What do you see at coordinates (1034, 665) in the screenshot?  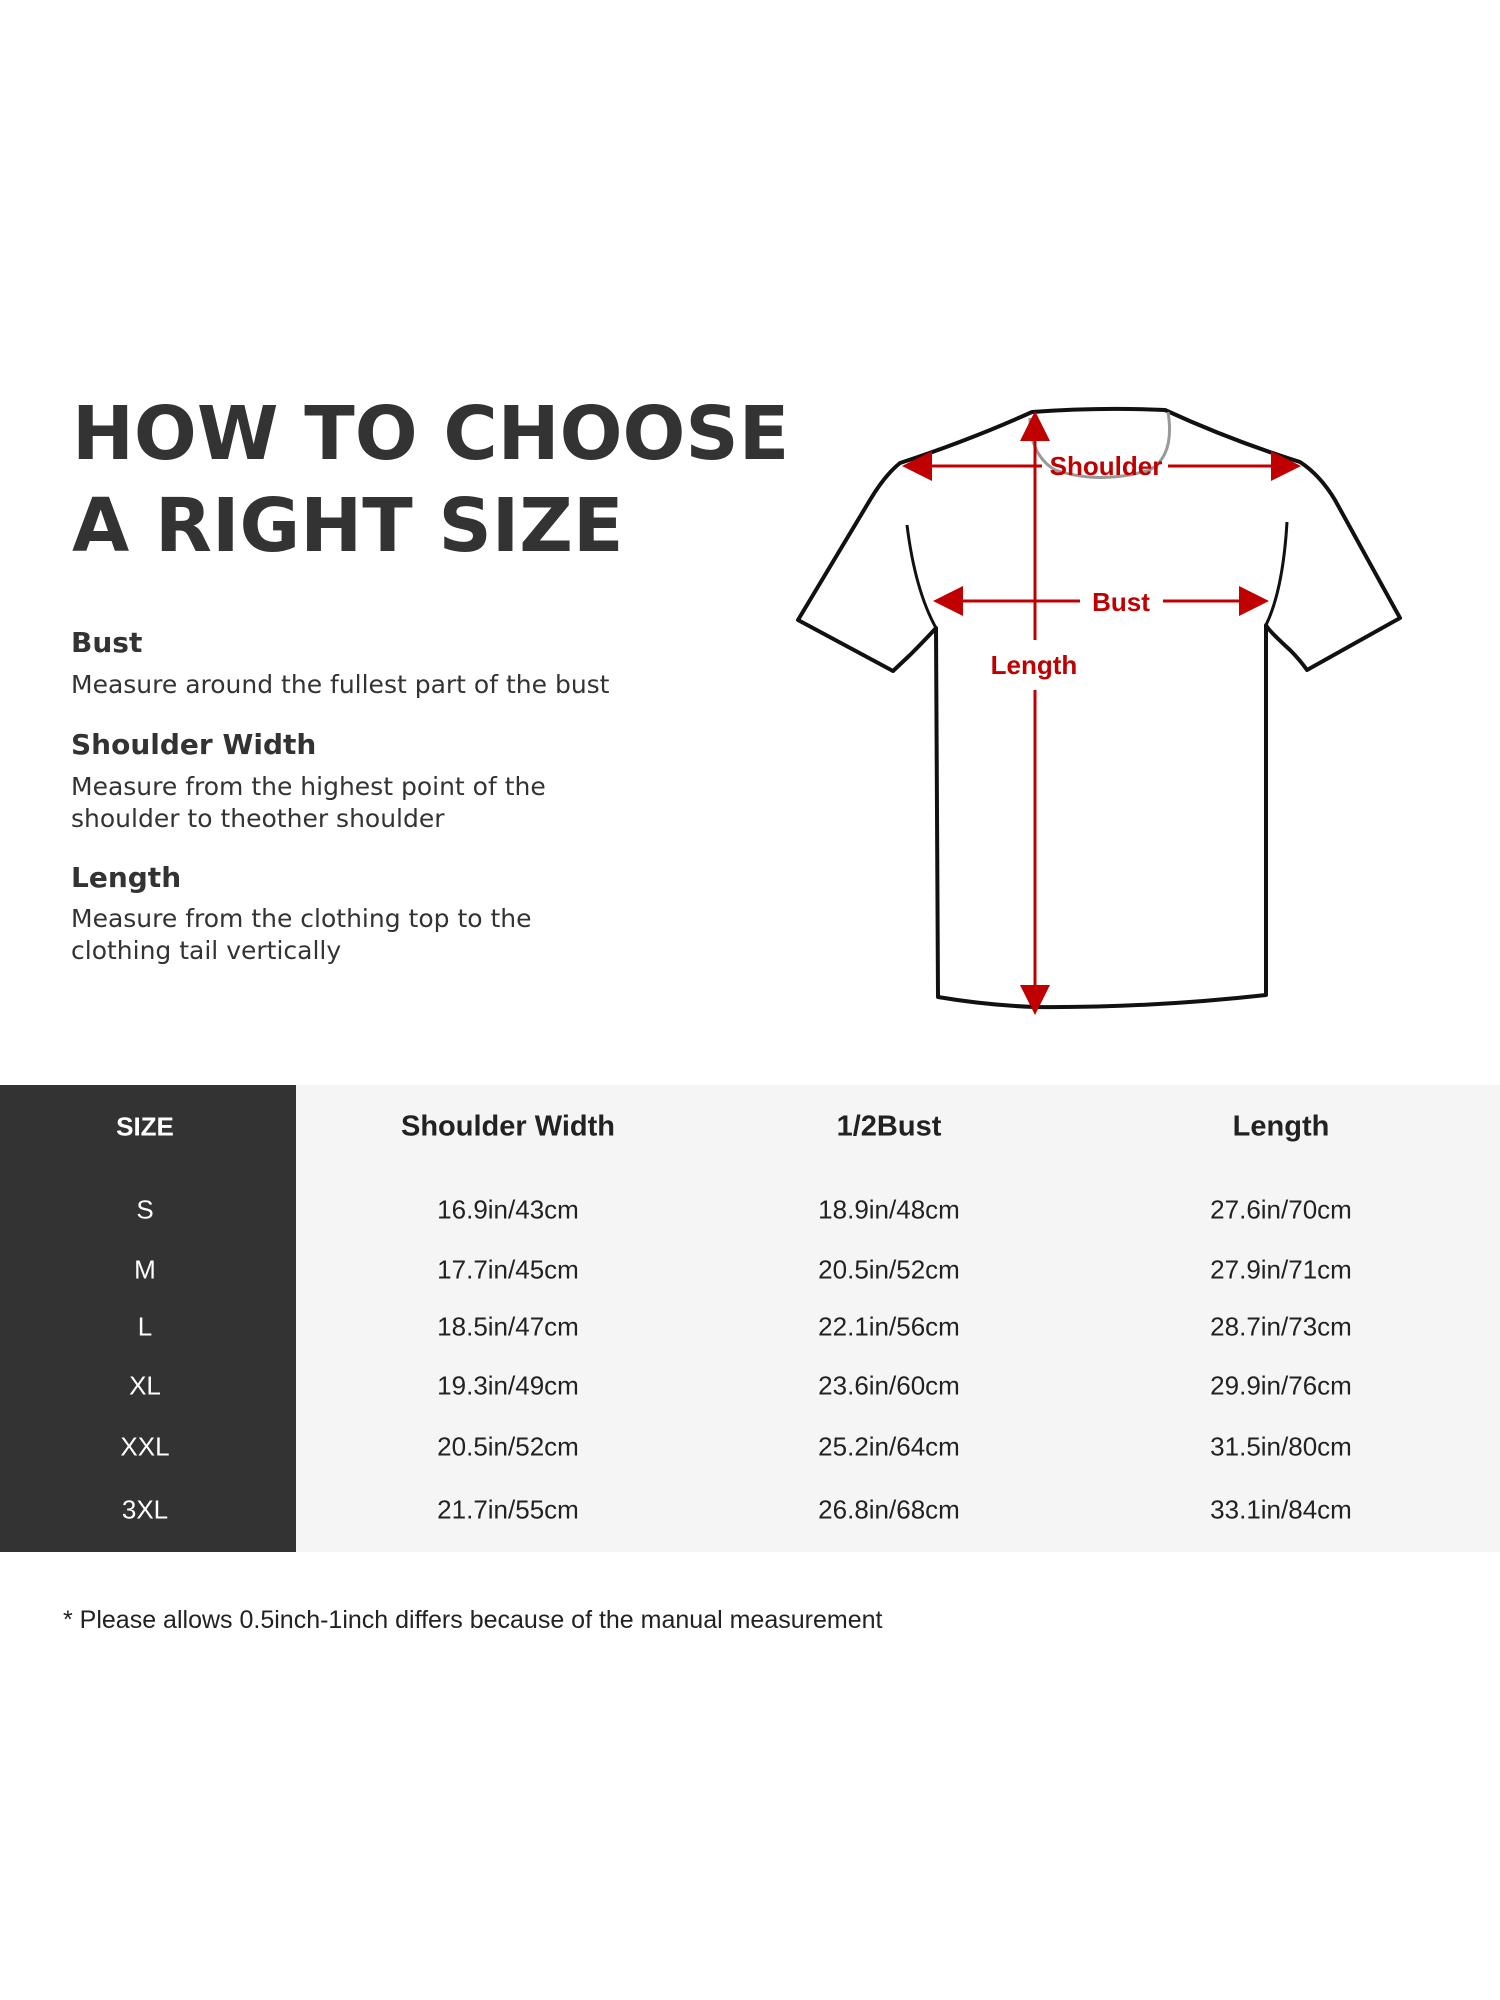 I see `length-label: Length` at bounding box center [1034, 665].